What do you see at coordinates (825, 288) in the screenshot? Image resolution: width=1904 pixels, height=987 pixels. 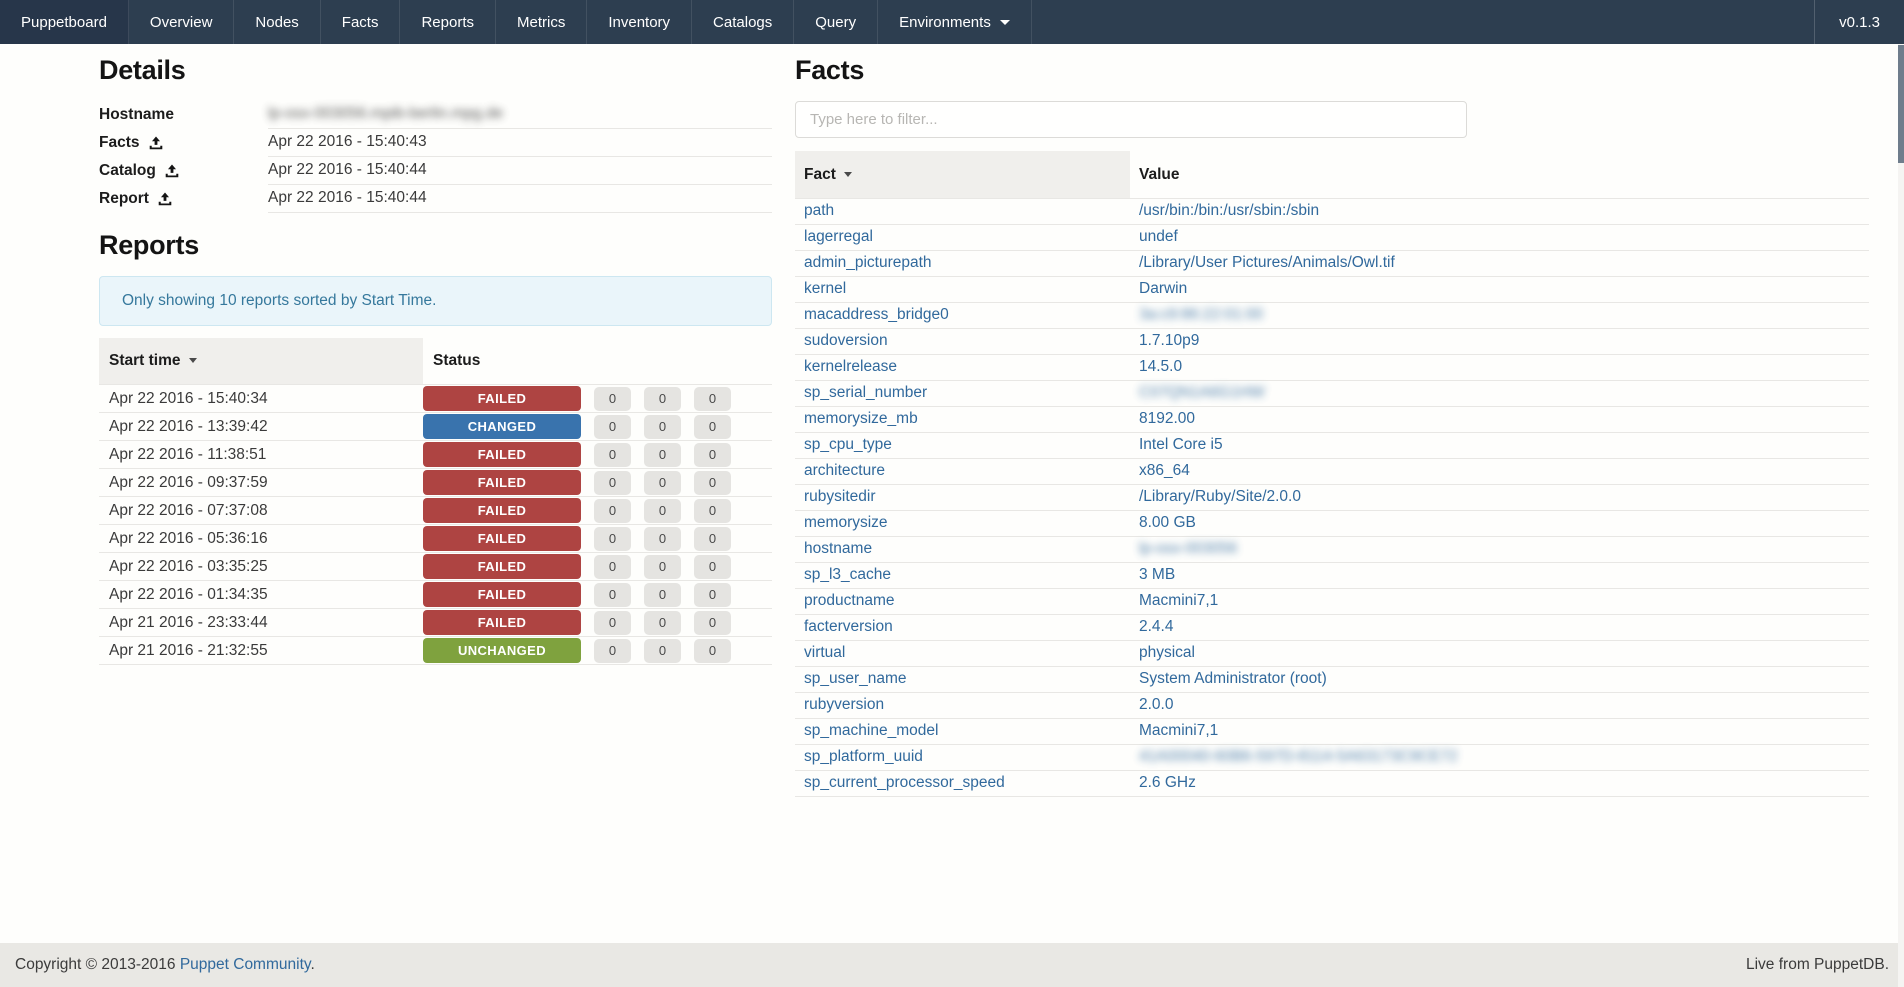 I see `fact-name-link: kernel` at bounding box center [825, 288].